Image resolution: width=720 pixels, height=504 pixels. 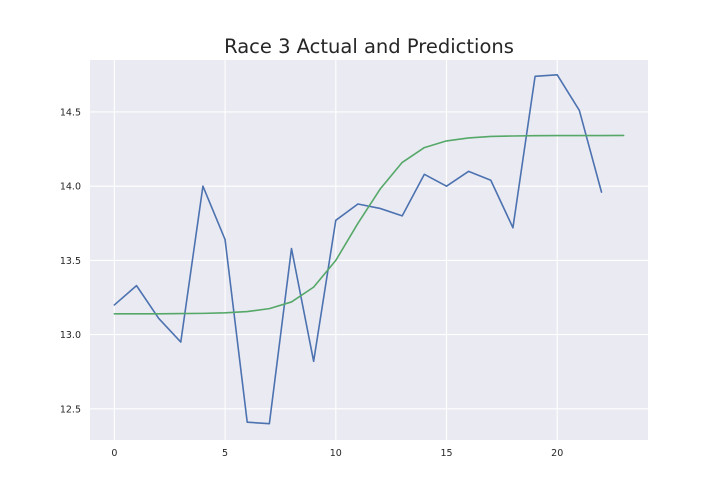 What do you see at coordinates (70, 409) in the screenshot?
I see `y-tick-label: 12.5` at bounding box center [70, 409].